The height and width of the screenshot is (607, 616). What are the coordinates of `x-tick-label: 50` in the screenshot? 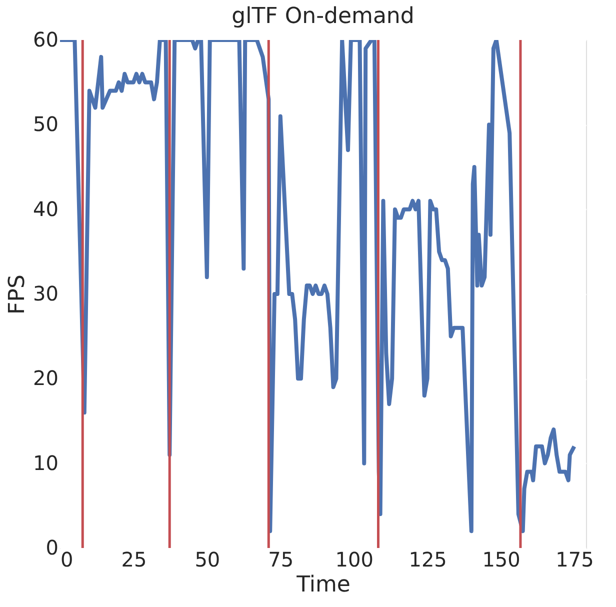 It's located at (207, 560).